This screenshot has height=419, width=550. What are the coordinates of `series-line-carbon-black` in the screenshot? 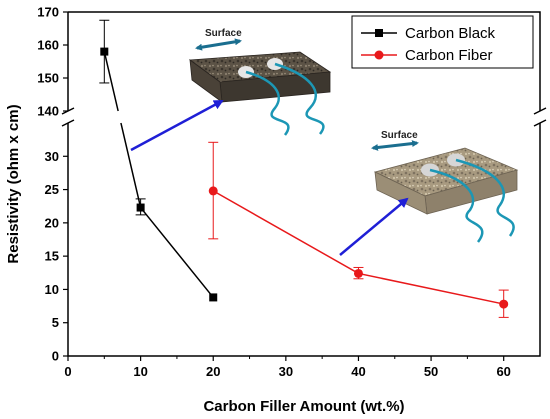 It's located at (158, 174).